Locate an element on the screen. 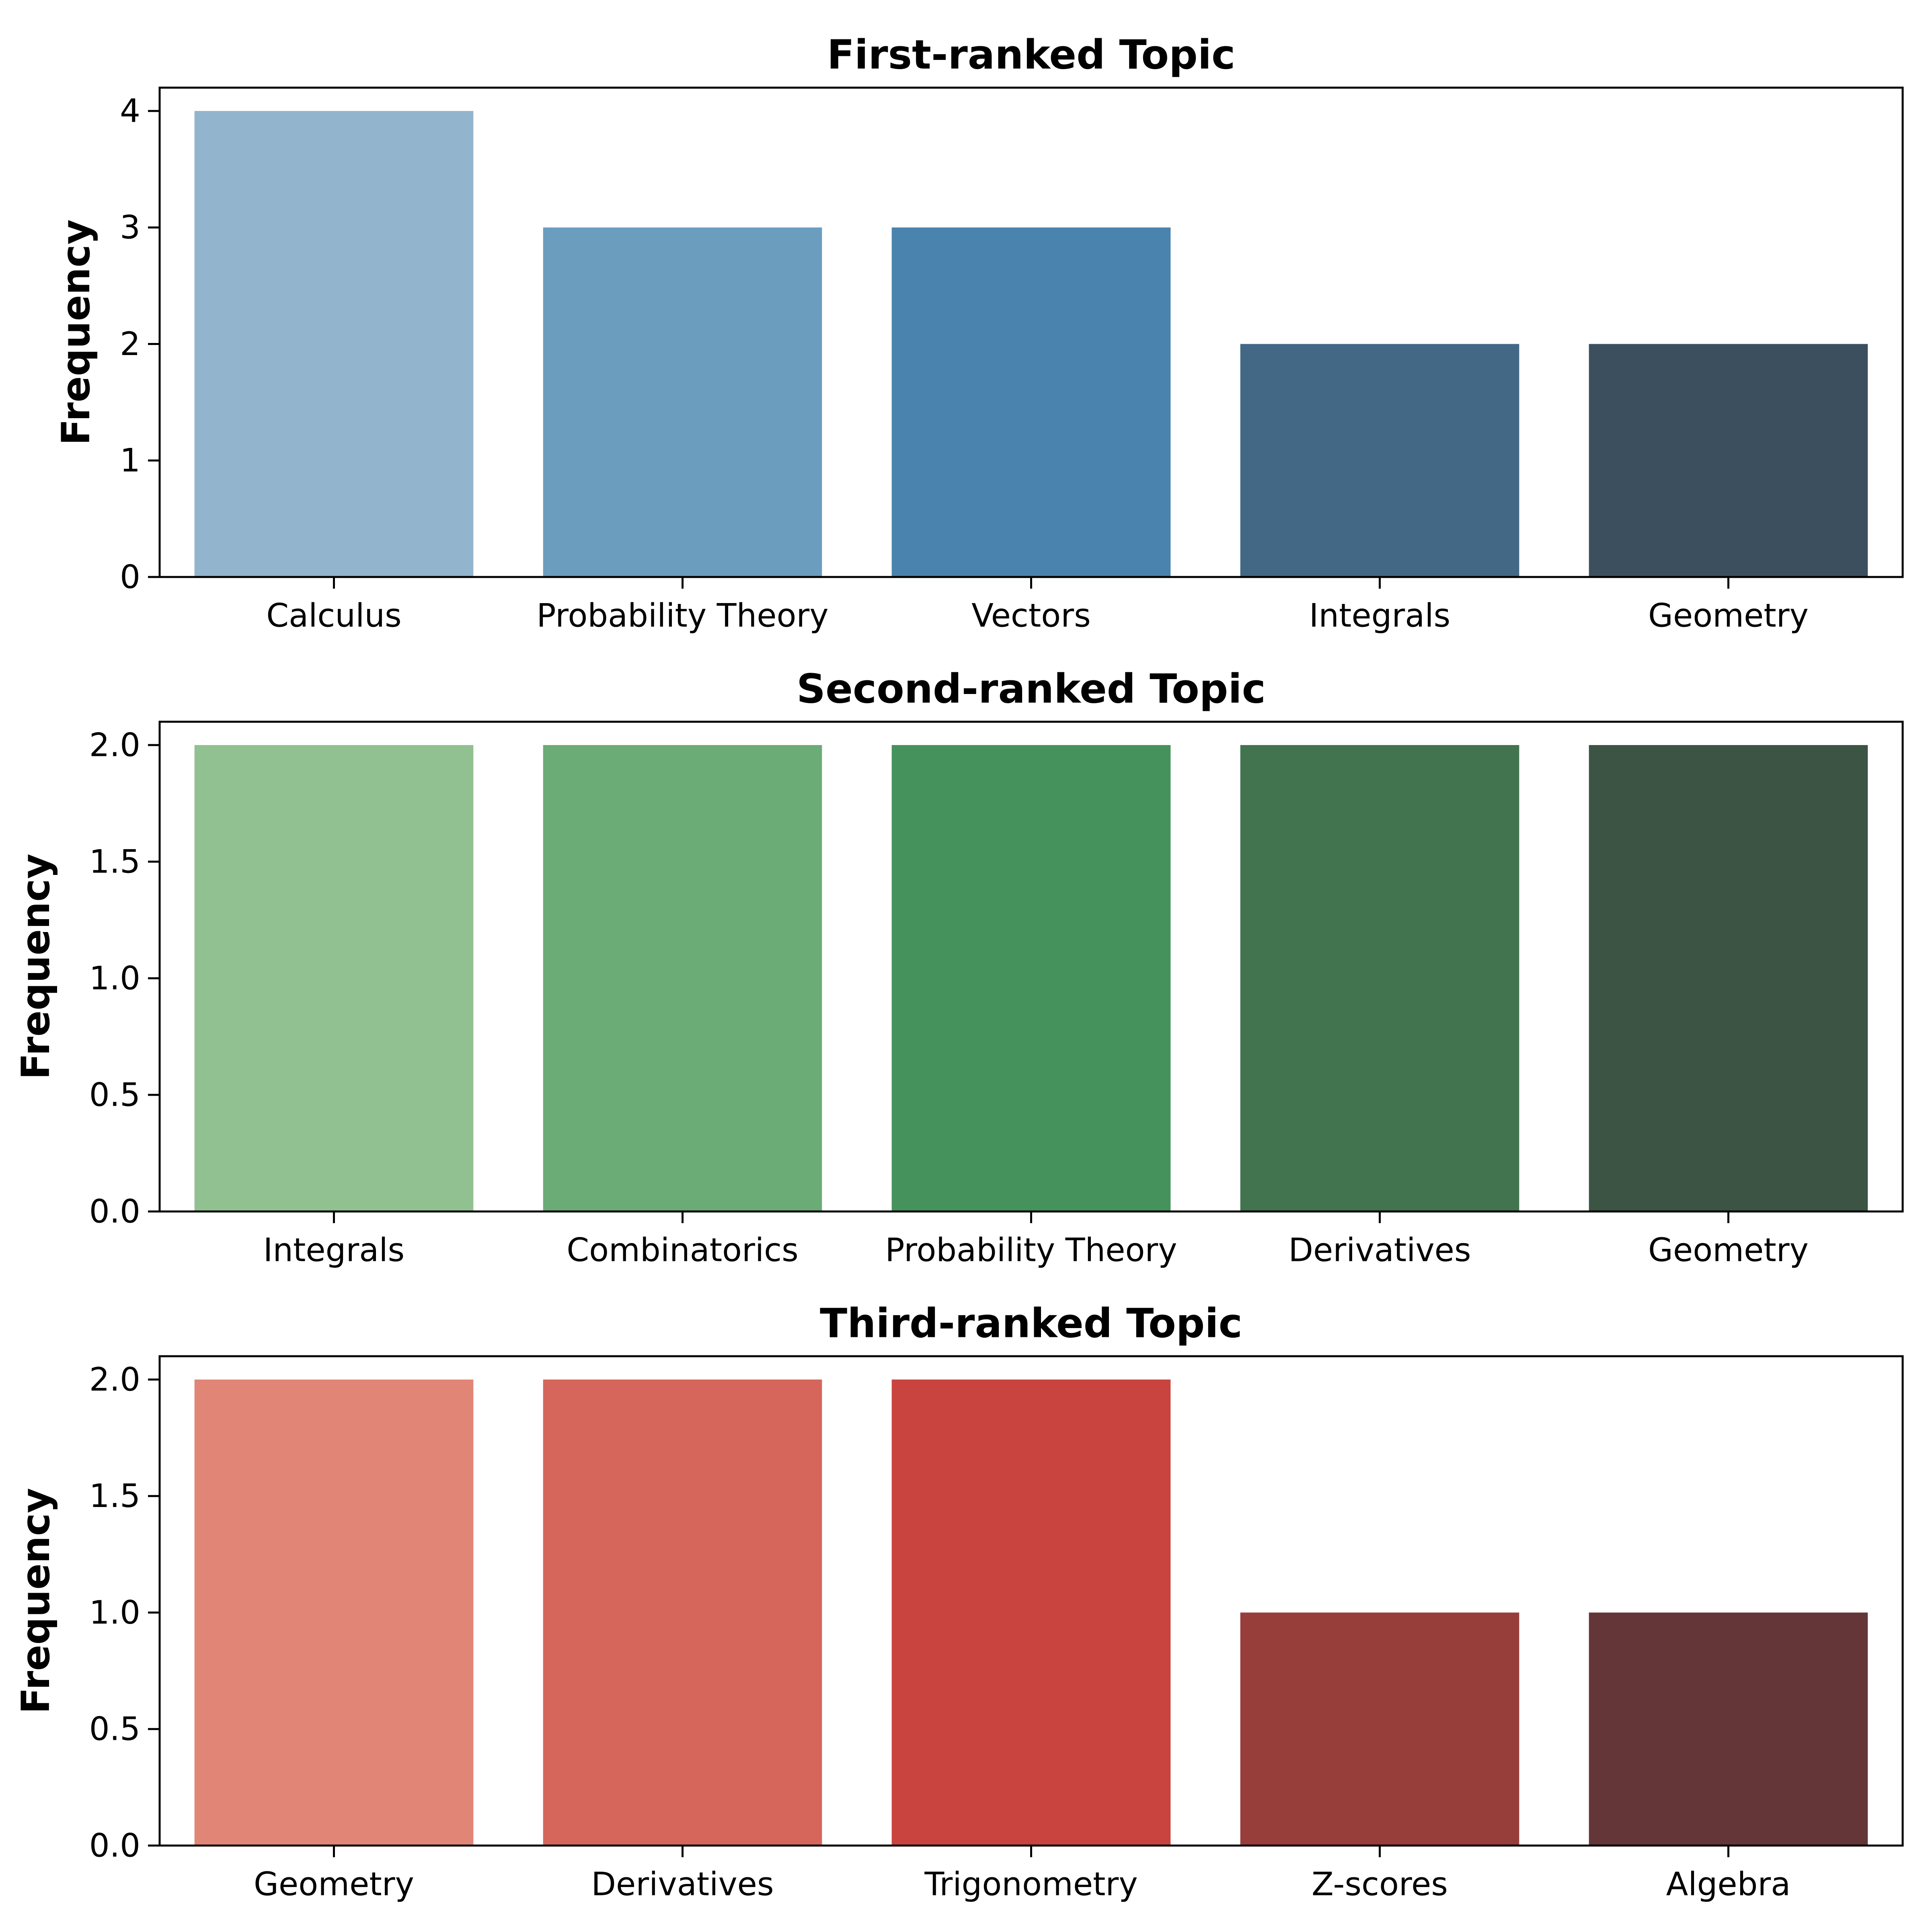  bar-z-scores is located at coordinates (1379, 1729).